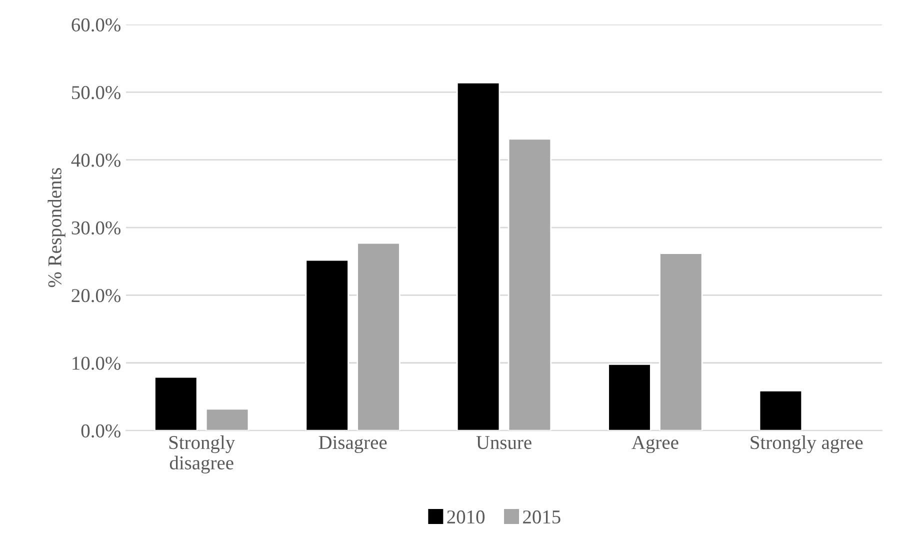  I want to click on x-tick-label: Disagree, so click(352, 445).